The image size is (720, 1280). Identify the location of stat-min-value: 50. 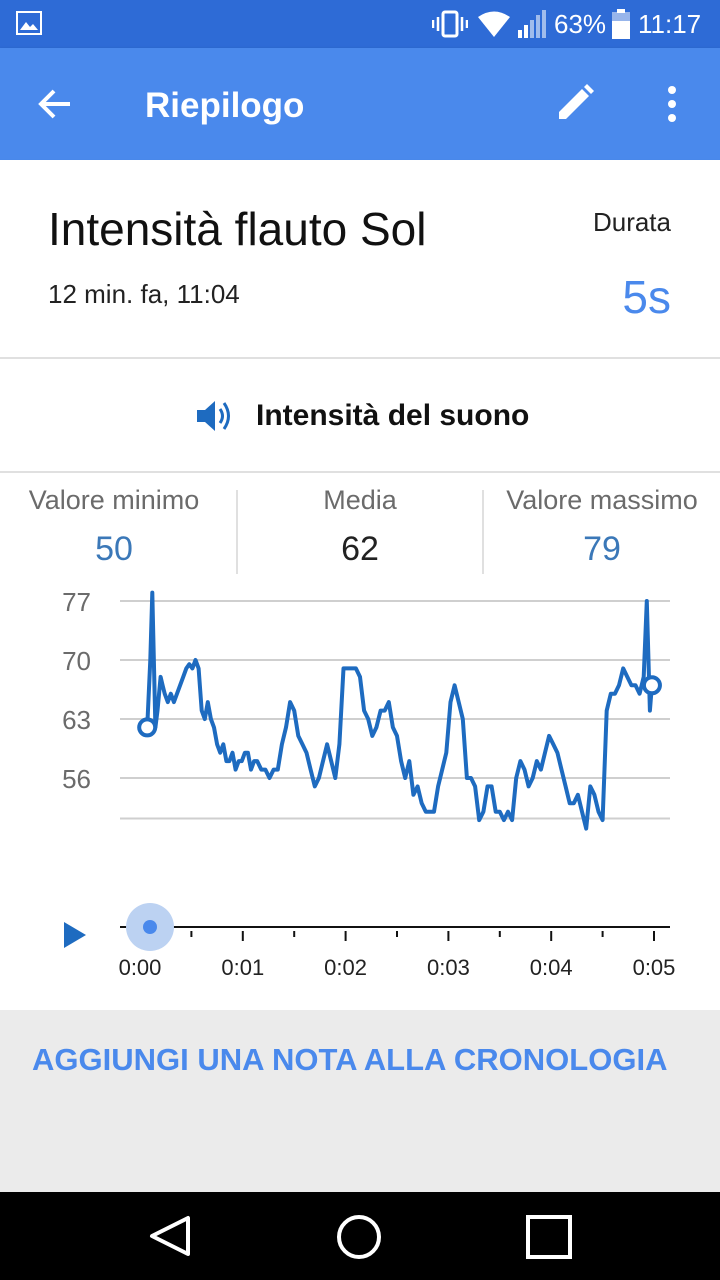
(114, 549).